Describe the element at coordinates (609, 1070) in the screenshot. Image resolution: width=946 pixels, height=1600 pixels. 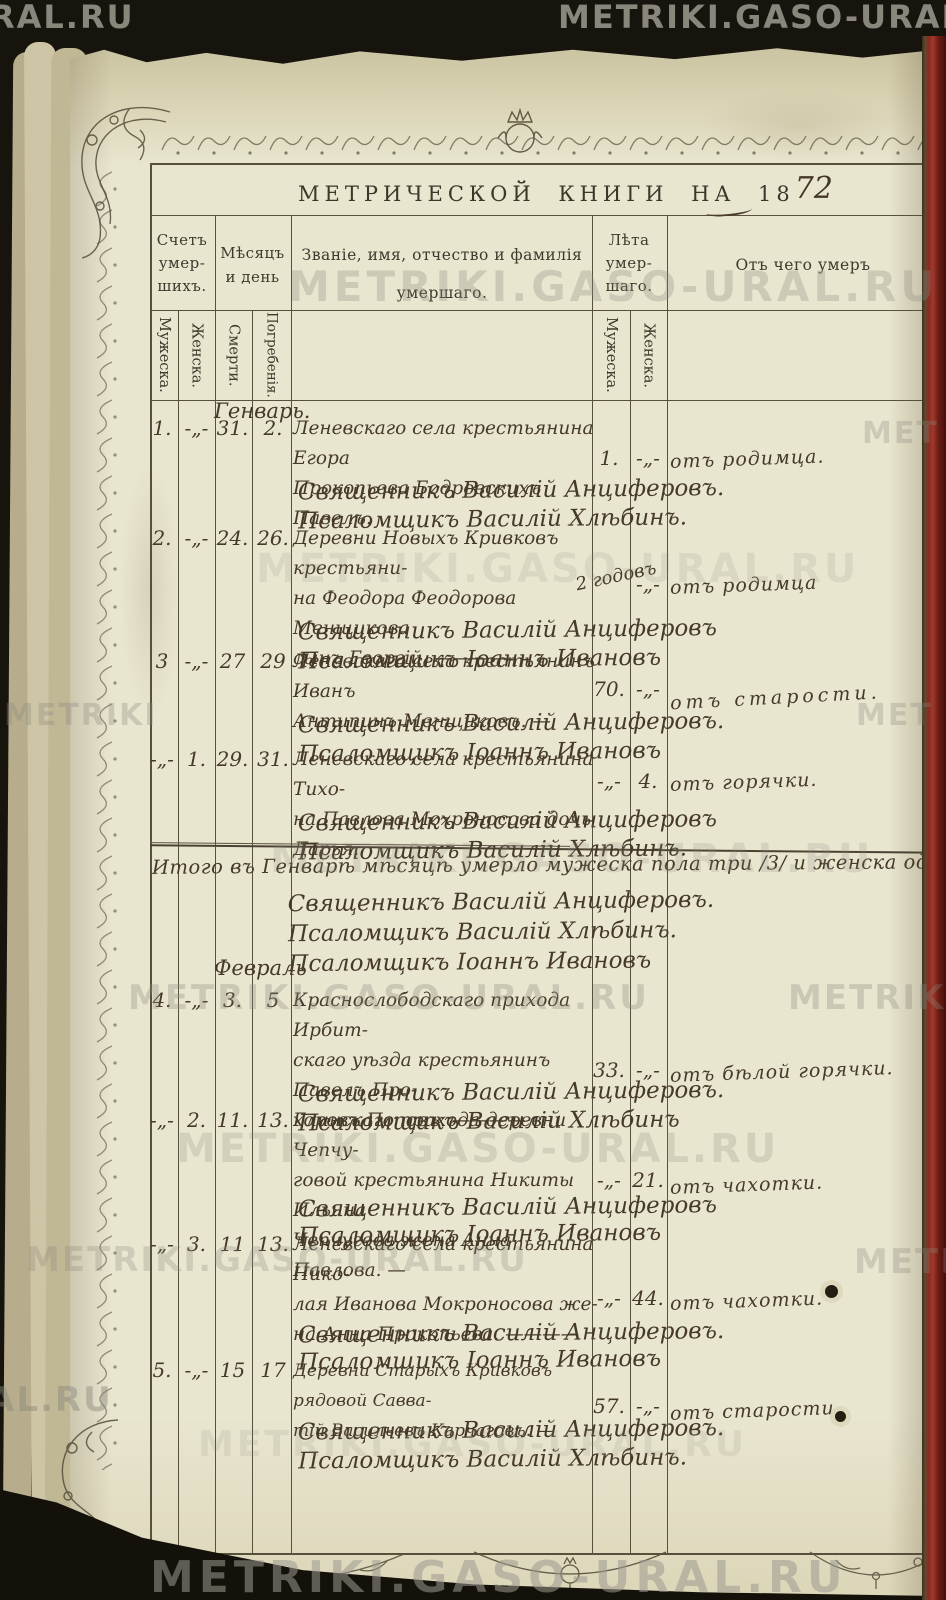
I see `age-male: 33.` at that location.